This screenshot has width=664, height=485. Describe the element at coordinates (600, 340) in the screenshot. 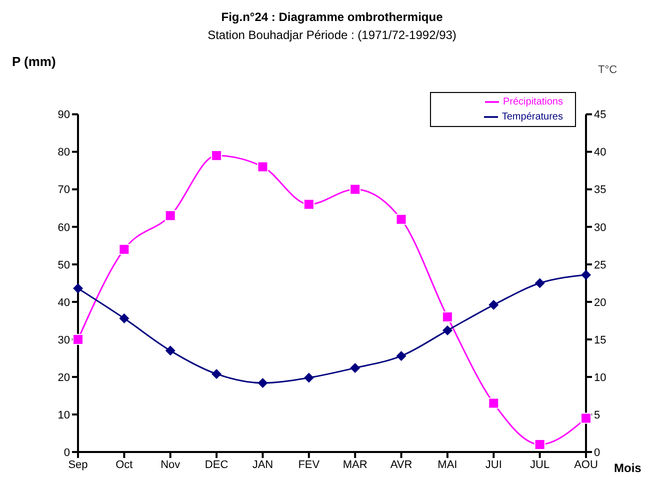

I see `y2-tick-label: 15` at that location.